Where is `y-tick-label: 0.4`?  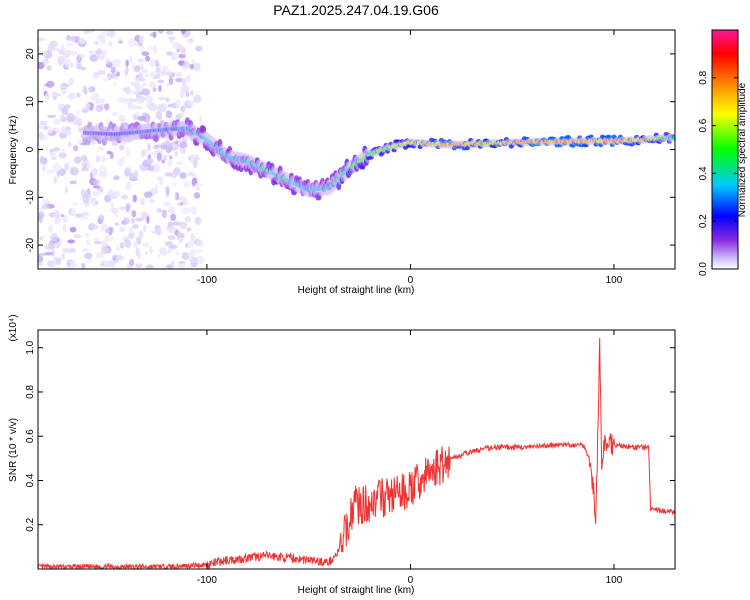 y-tick-label: 0.4 is located at coordinates (30, 480).